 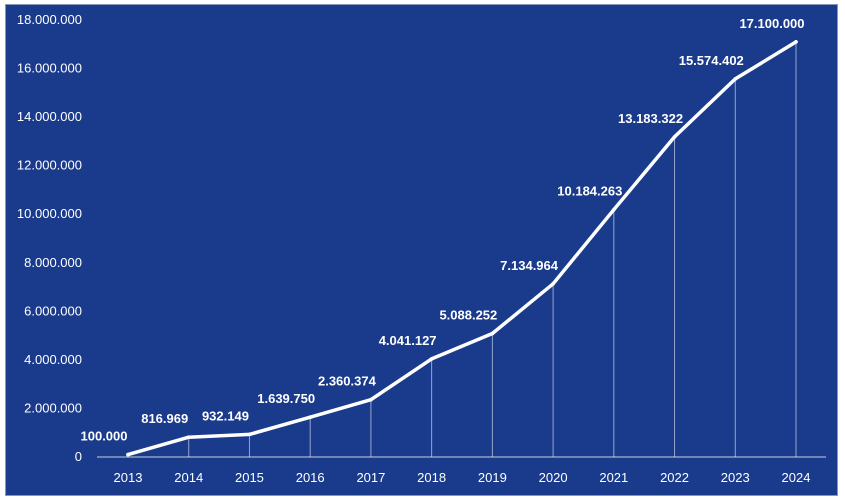 What do you see at coordinates (225, 415) in the screenshot?
I see `data-label: 932.149` at bounding box center [225, 415].